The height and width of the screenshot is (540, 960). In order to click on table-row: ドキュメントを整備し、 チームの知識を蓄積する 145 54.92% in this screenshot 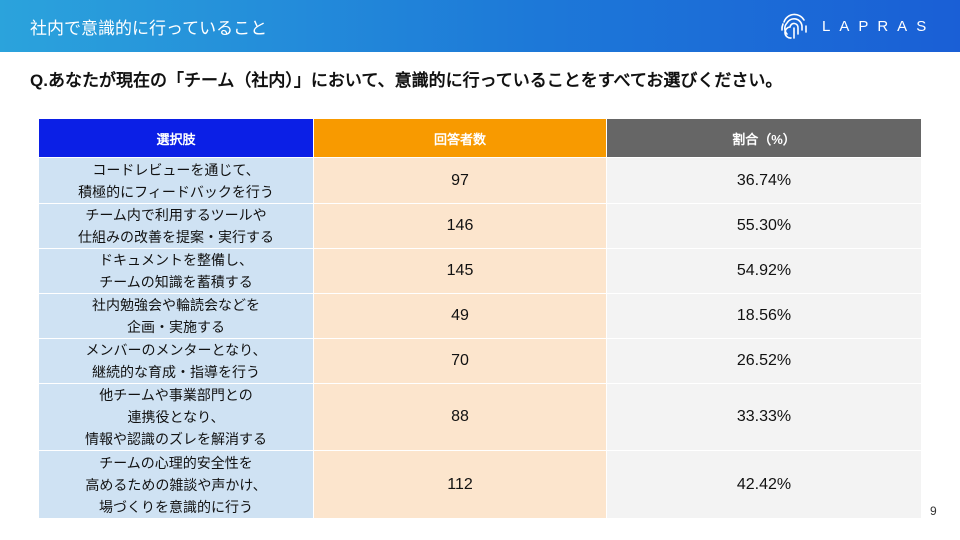, I will do `click(480, 271)`.